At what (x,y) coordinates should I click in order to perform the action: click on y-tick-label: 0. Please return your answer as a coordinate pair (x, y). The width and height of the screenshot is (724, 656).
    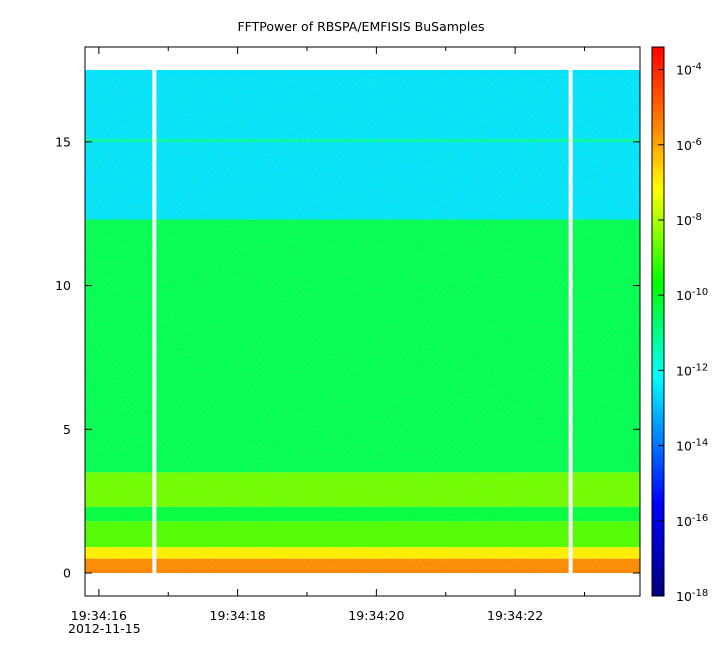
    Looking at the image, I should click on (67, 573).